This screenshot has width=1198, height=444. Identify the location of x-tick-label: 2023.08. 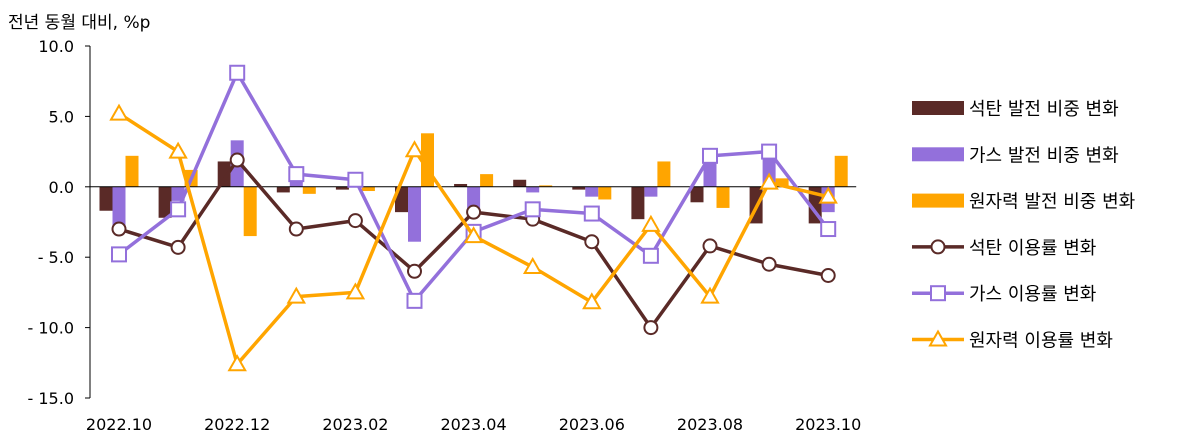
(710, 424).